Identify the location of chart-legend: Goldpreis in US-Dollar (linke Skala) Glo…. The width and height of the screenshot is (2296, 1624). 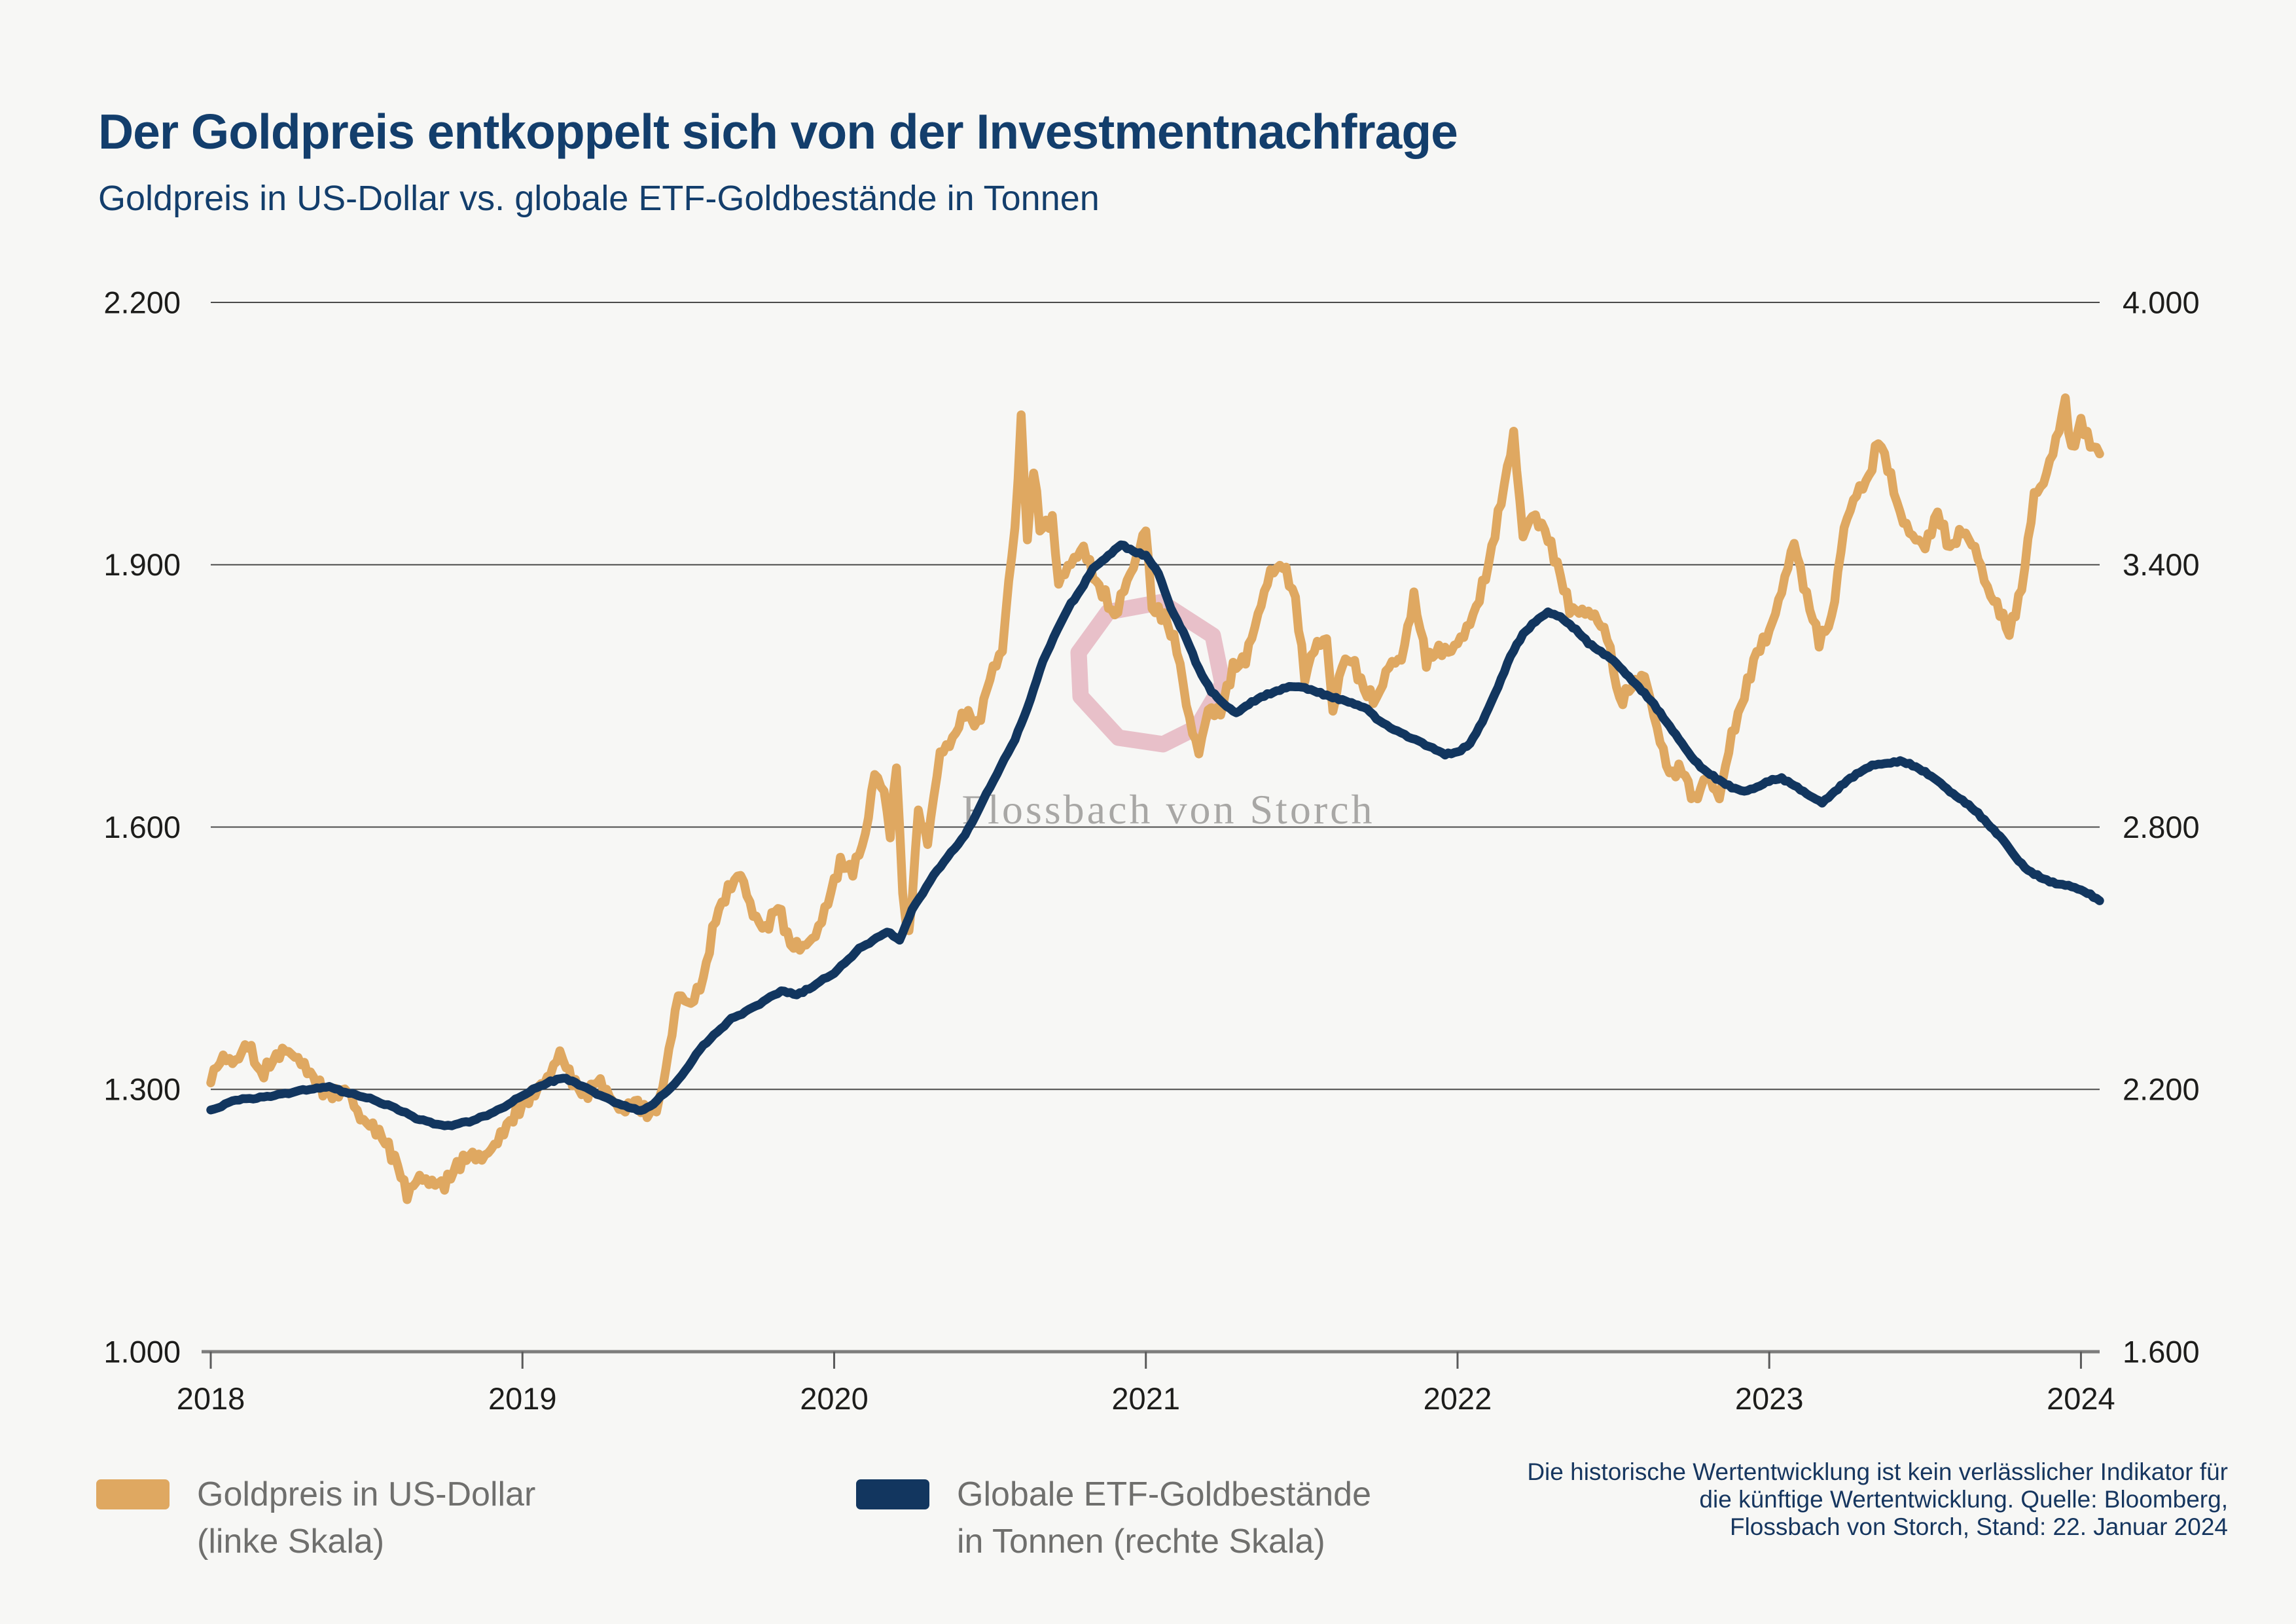
(1148, 1547).